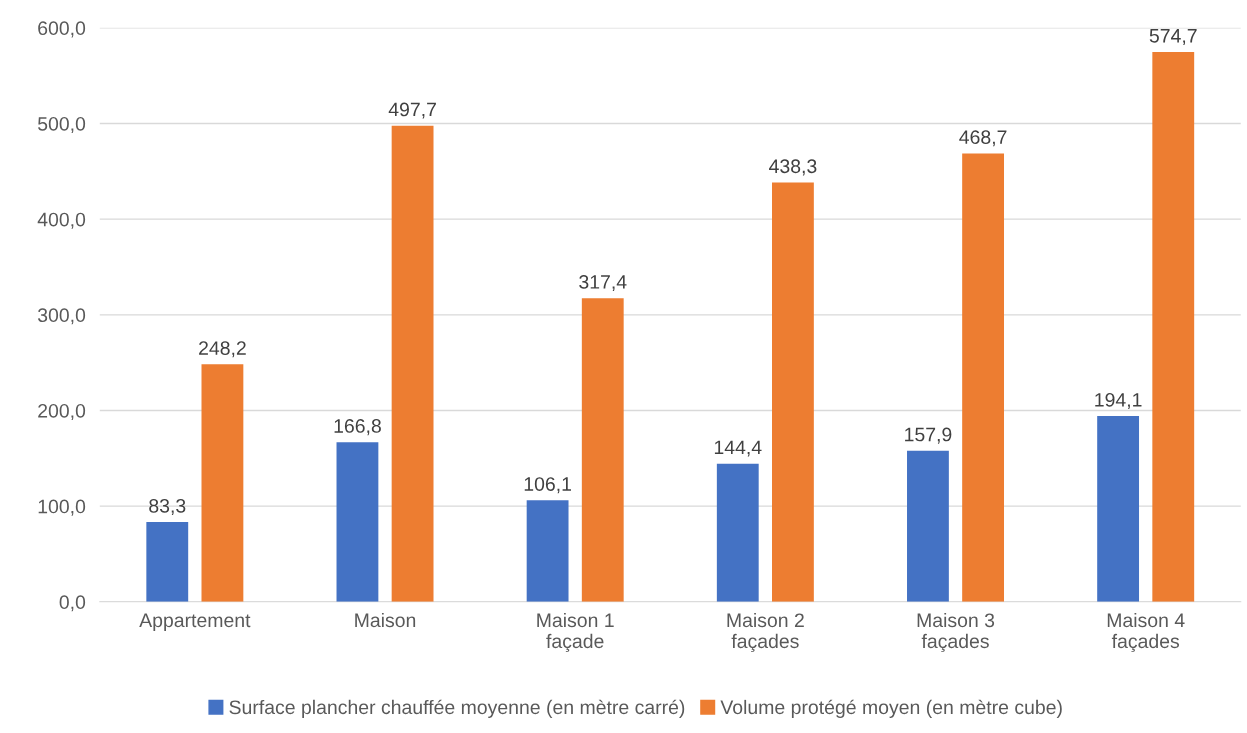 This screenshot has height=733, width=1247. I want to click on data-label: 144,4, so click(738, 448).